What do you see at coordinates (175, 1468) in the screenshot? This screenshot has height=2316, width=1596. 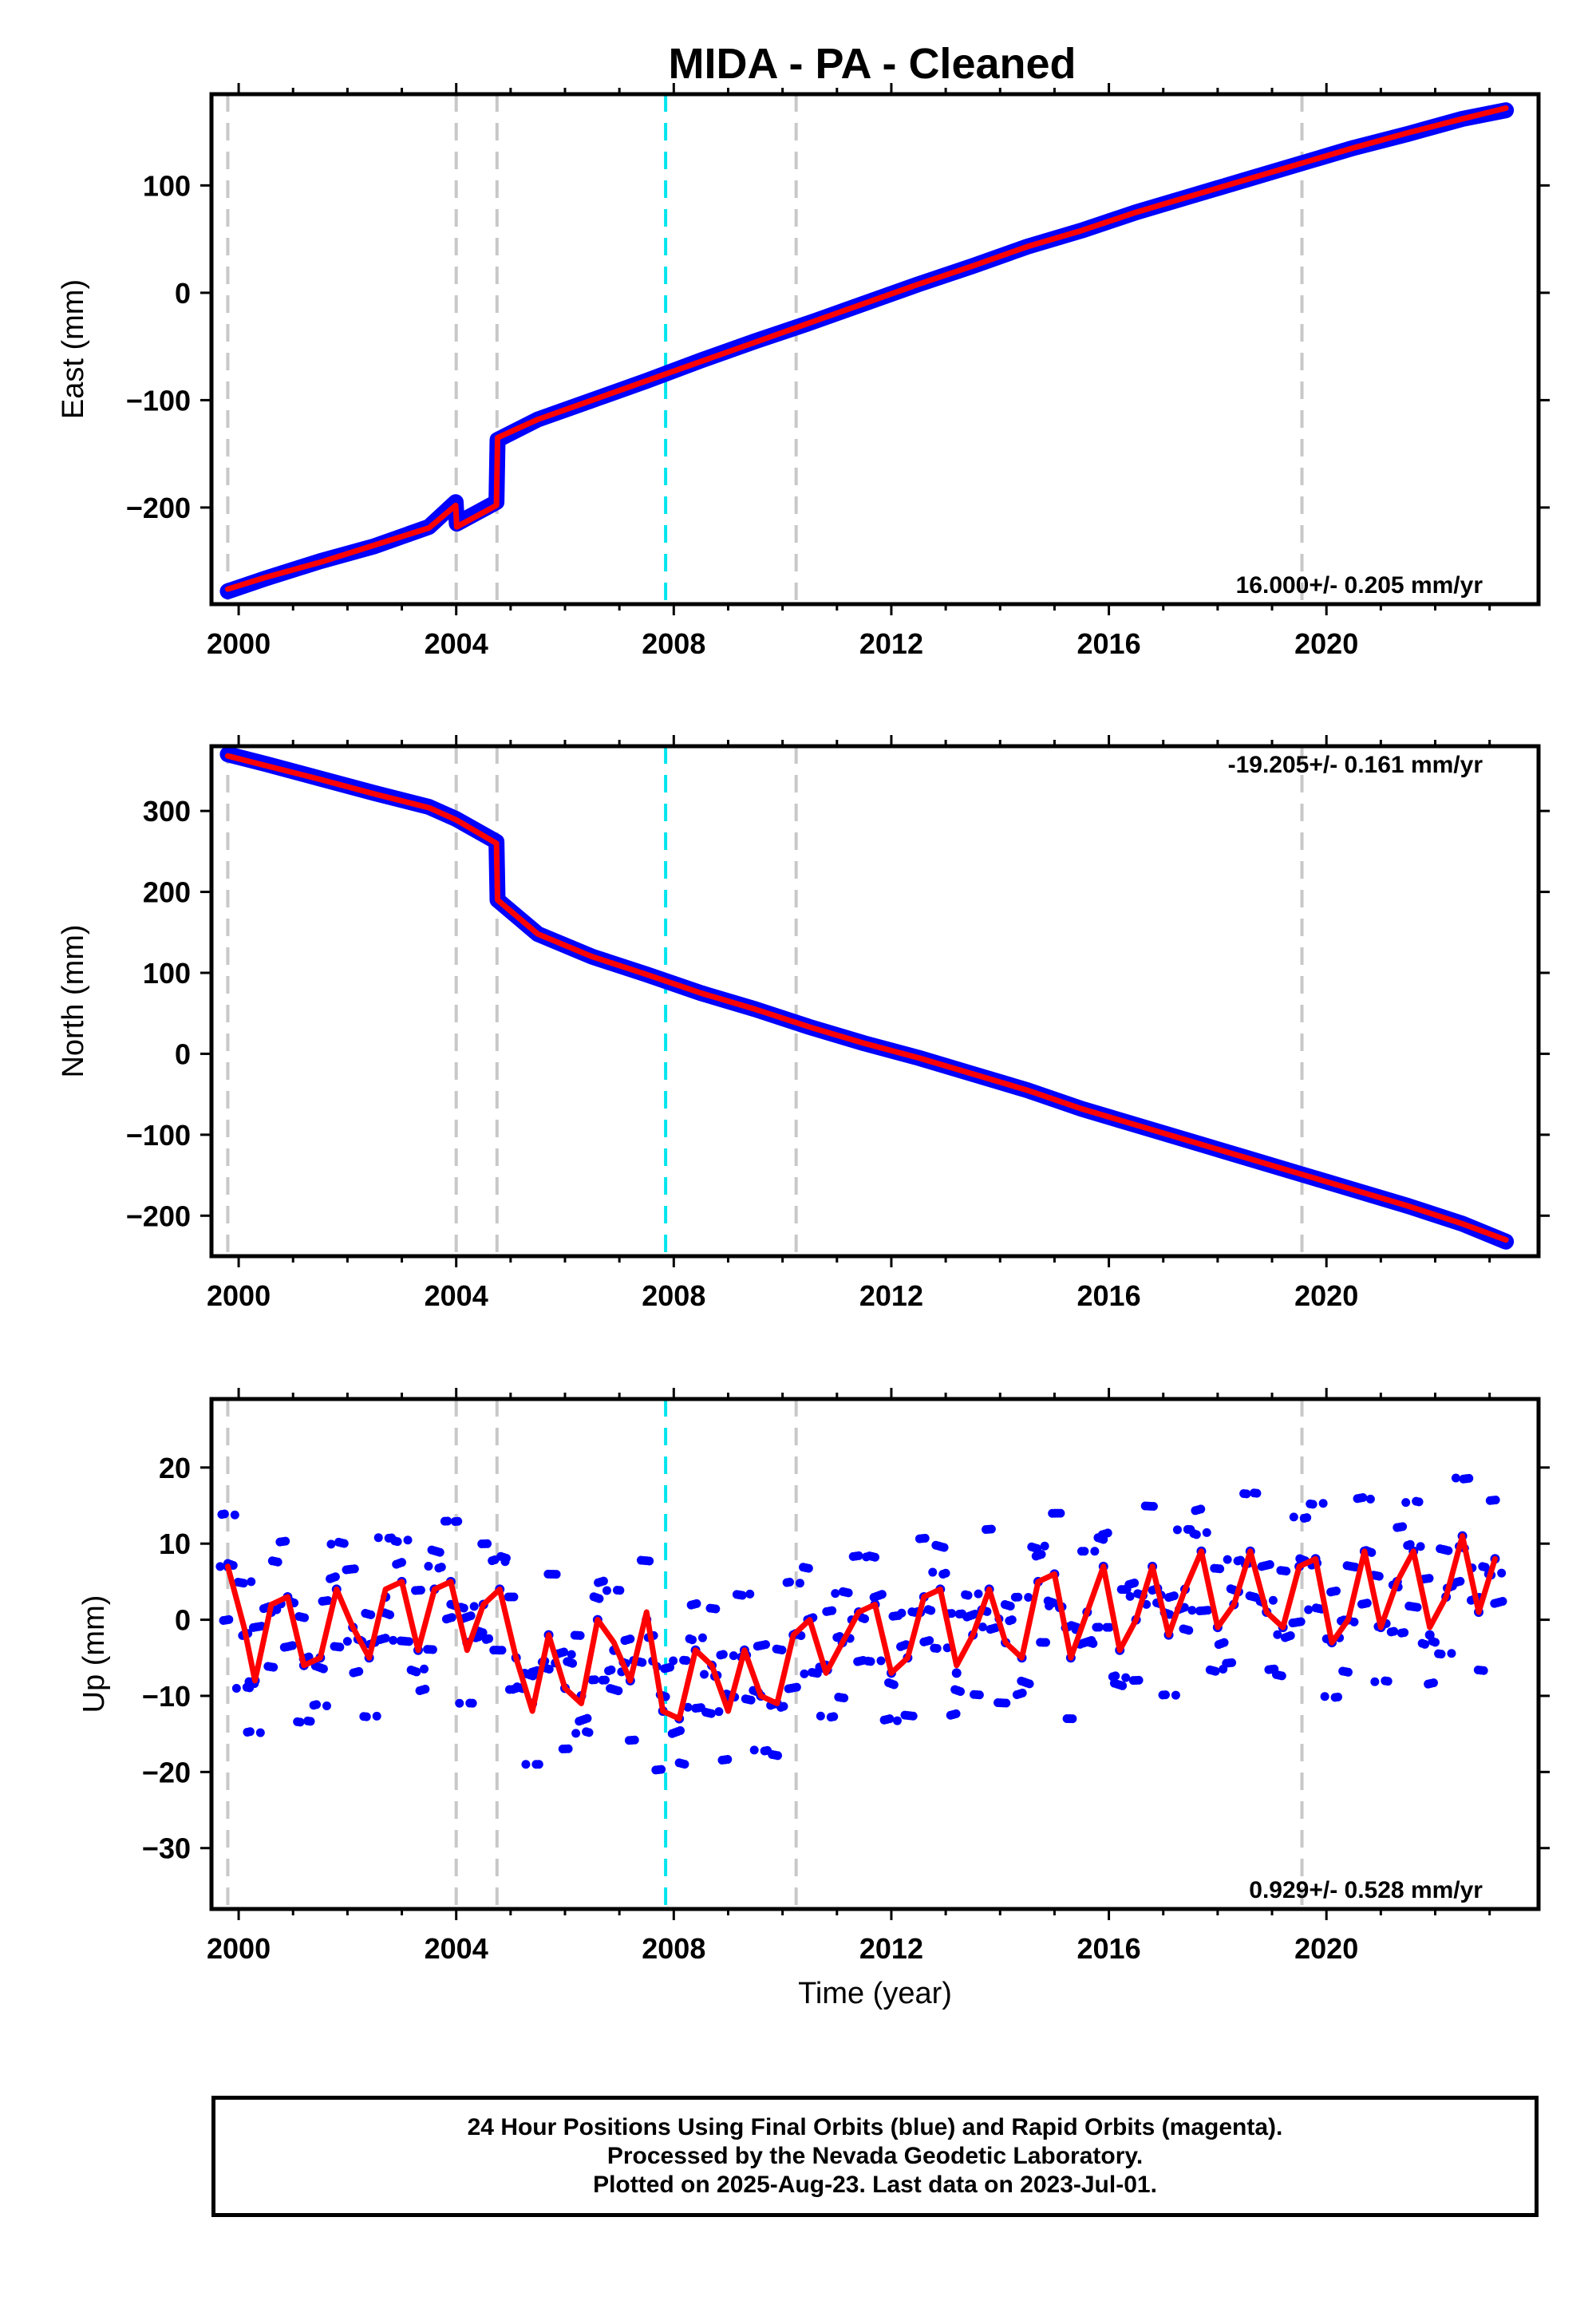 I see `y-tick-label: 20` at bounding box center [175, 1468].